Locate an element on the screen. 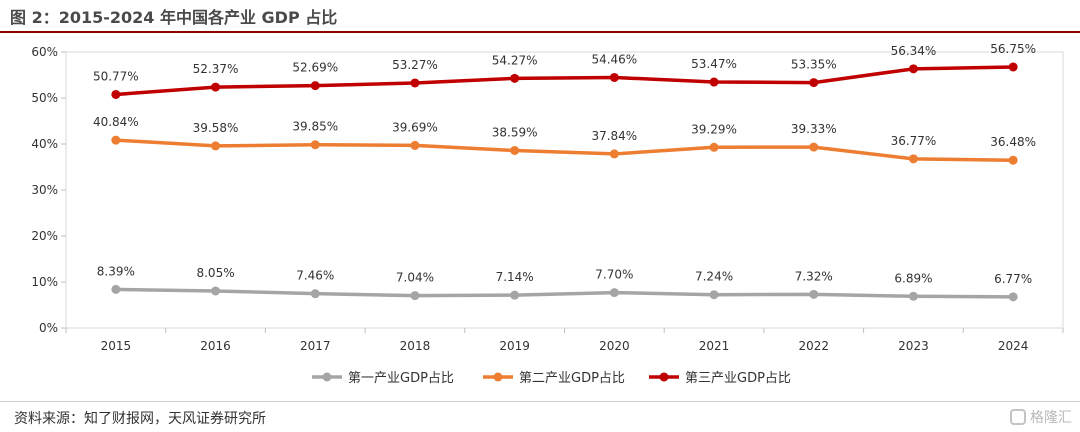  source-note: 资料来源：知了财报网，天风证券研究所 is located at coordinates (140, 419).